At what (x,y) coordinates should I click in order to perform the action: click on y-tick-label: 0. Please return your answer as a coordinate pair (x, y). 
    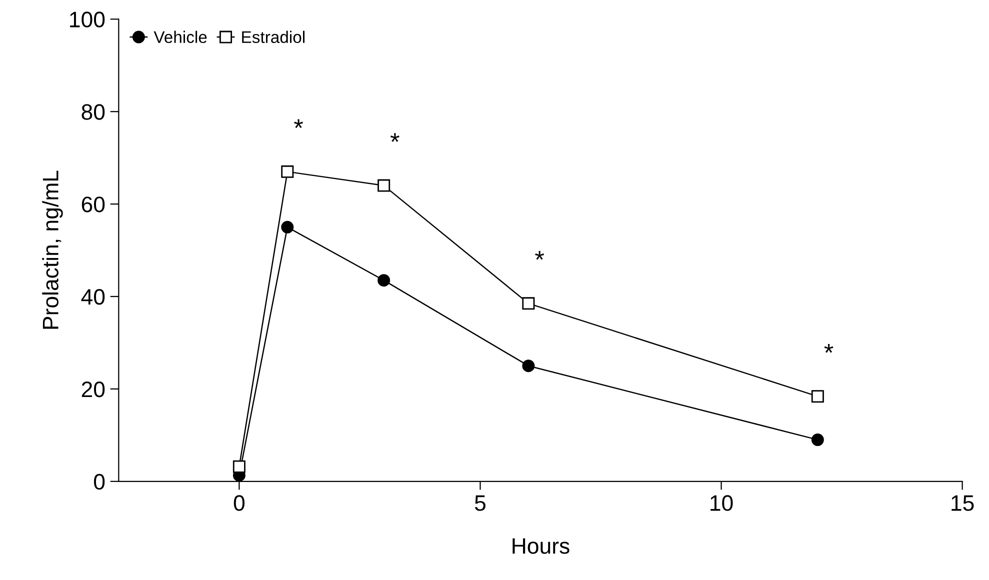
    Looking at the image, I should click on (99, 482).